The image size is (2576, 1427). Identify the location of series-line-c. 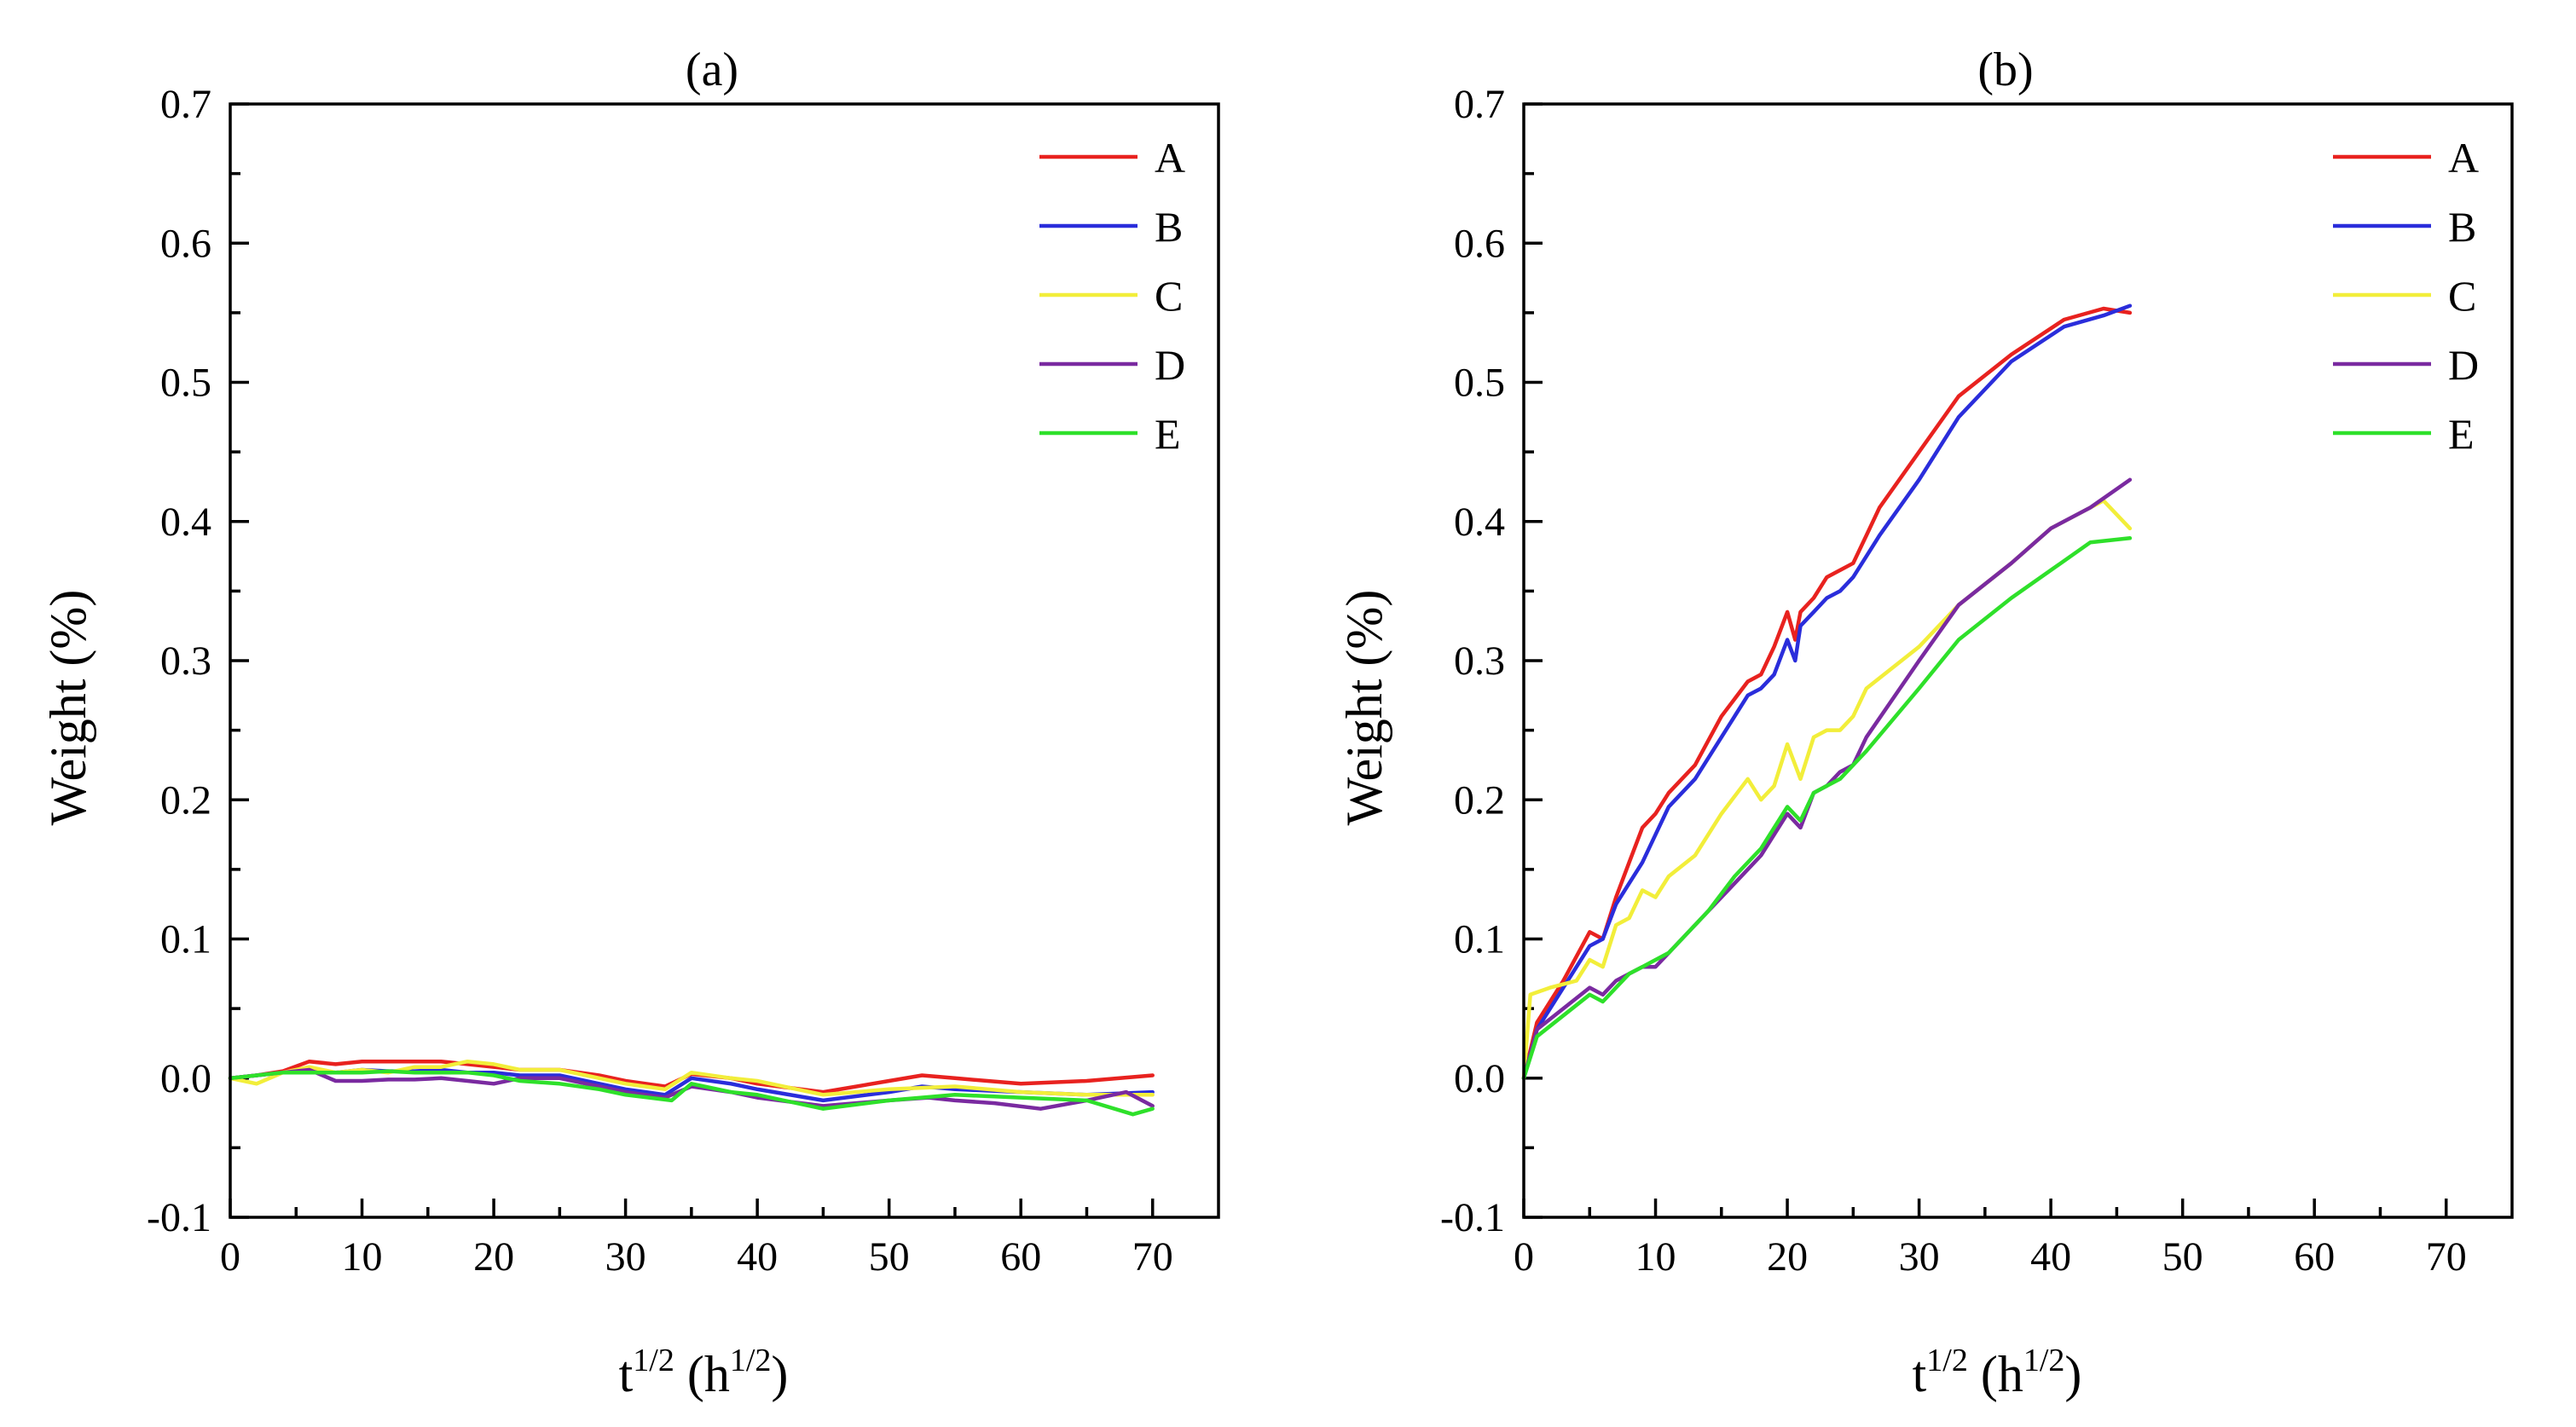
(1827, 790).